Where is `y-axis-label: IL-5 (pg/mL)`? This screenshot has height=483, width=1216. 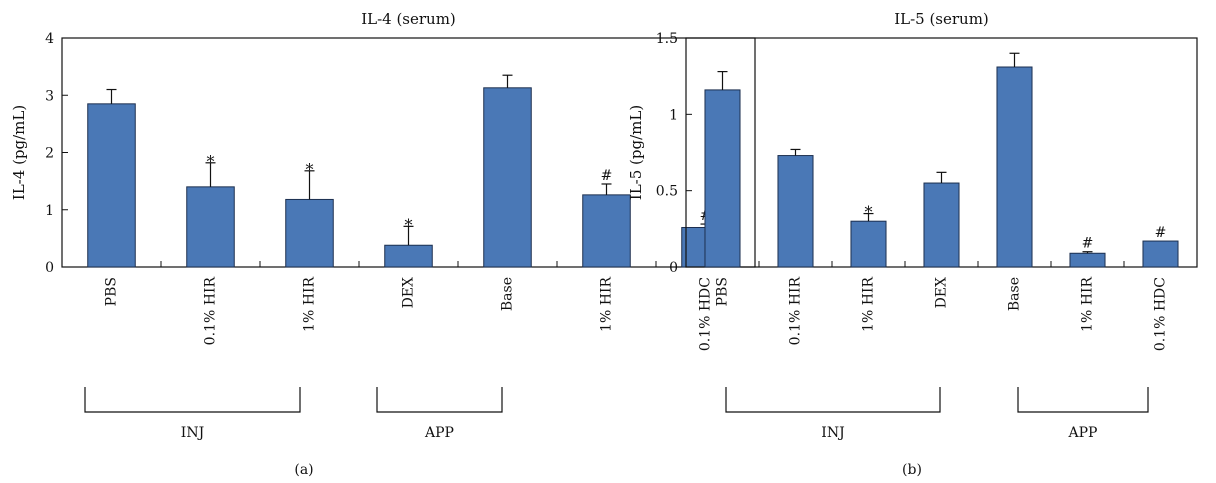 y-axis-label: IL-5 (pg/mL) is located at coordinates (636, 152).